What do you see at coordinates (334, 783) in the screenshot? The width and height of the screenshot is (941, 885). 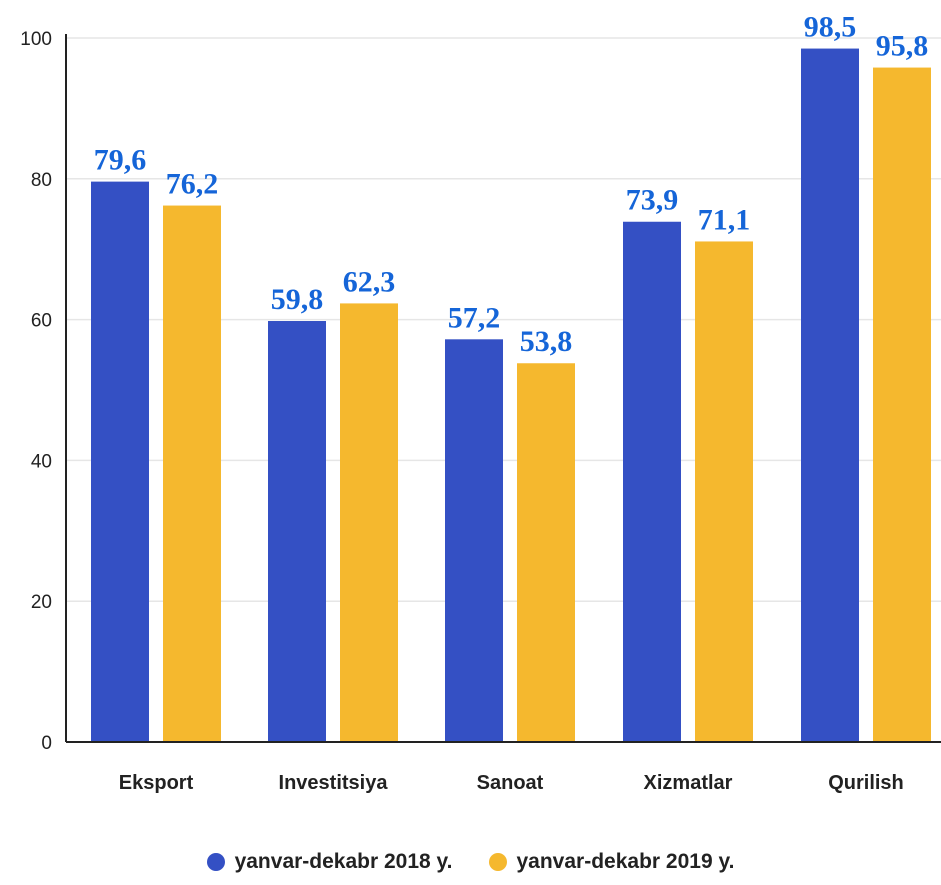 I see `x-category-label-investitsiya: Investitsiya` at bounding box center [334, 783].